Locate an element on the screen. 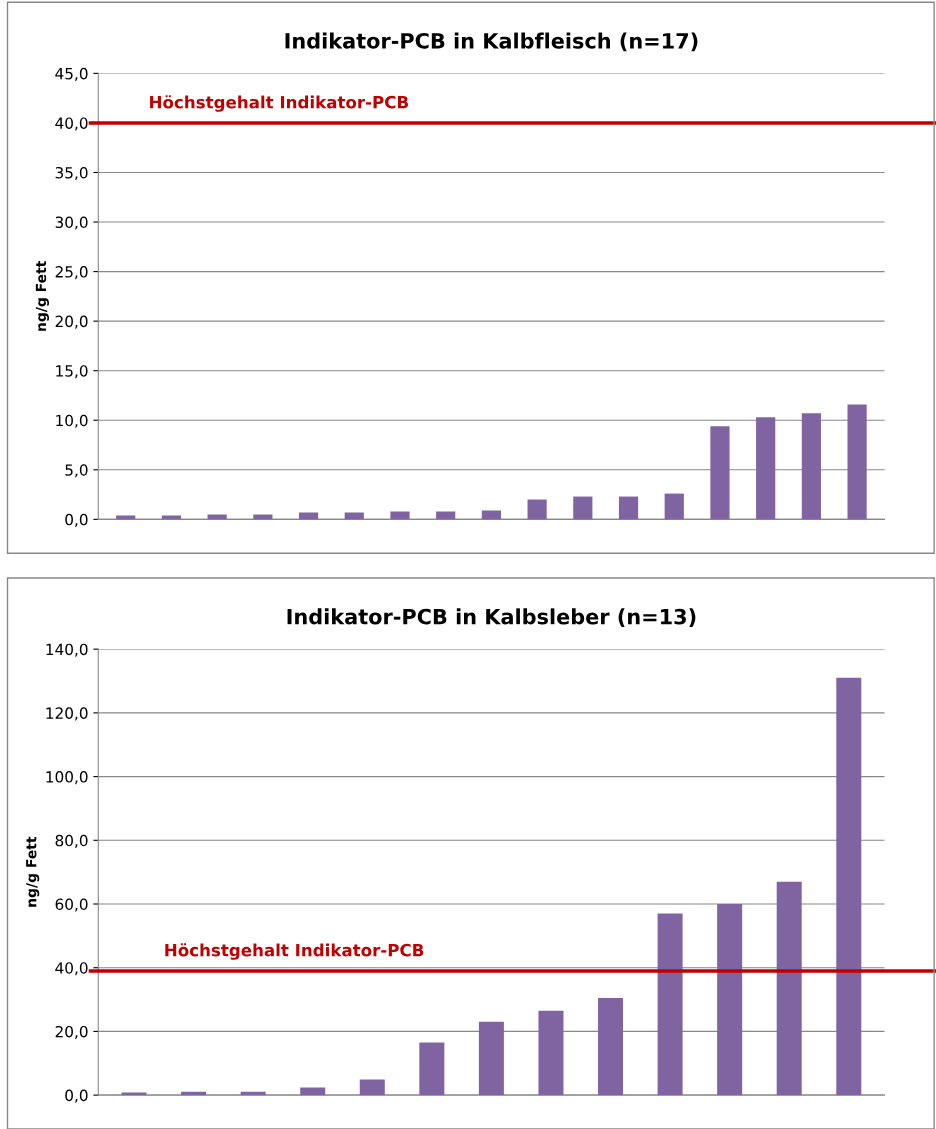 This screenshot has height=1129, width=936. chart-title: Indikator-PCB in Kalbsleber (n=13) is located at coordinates (491, 617).